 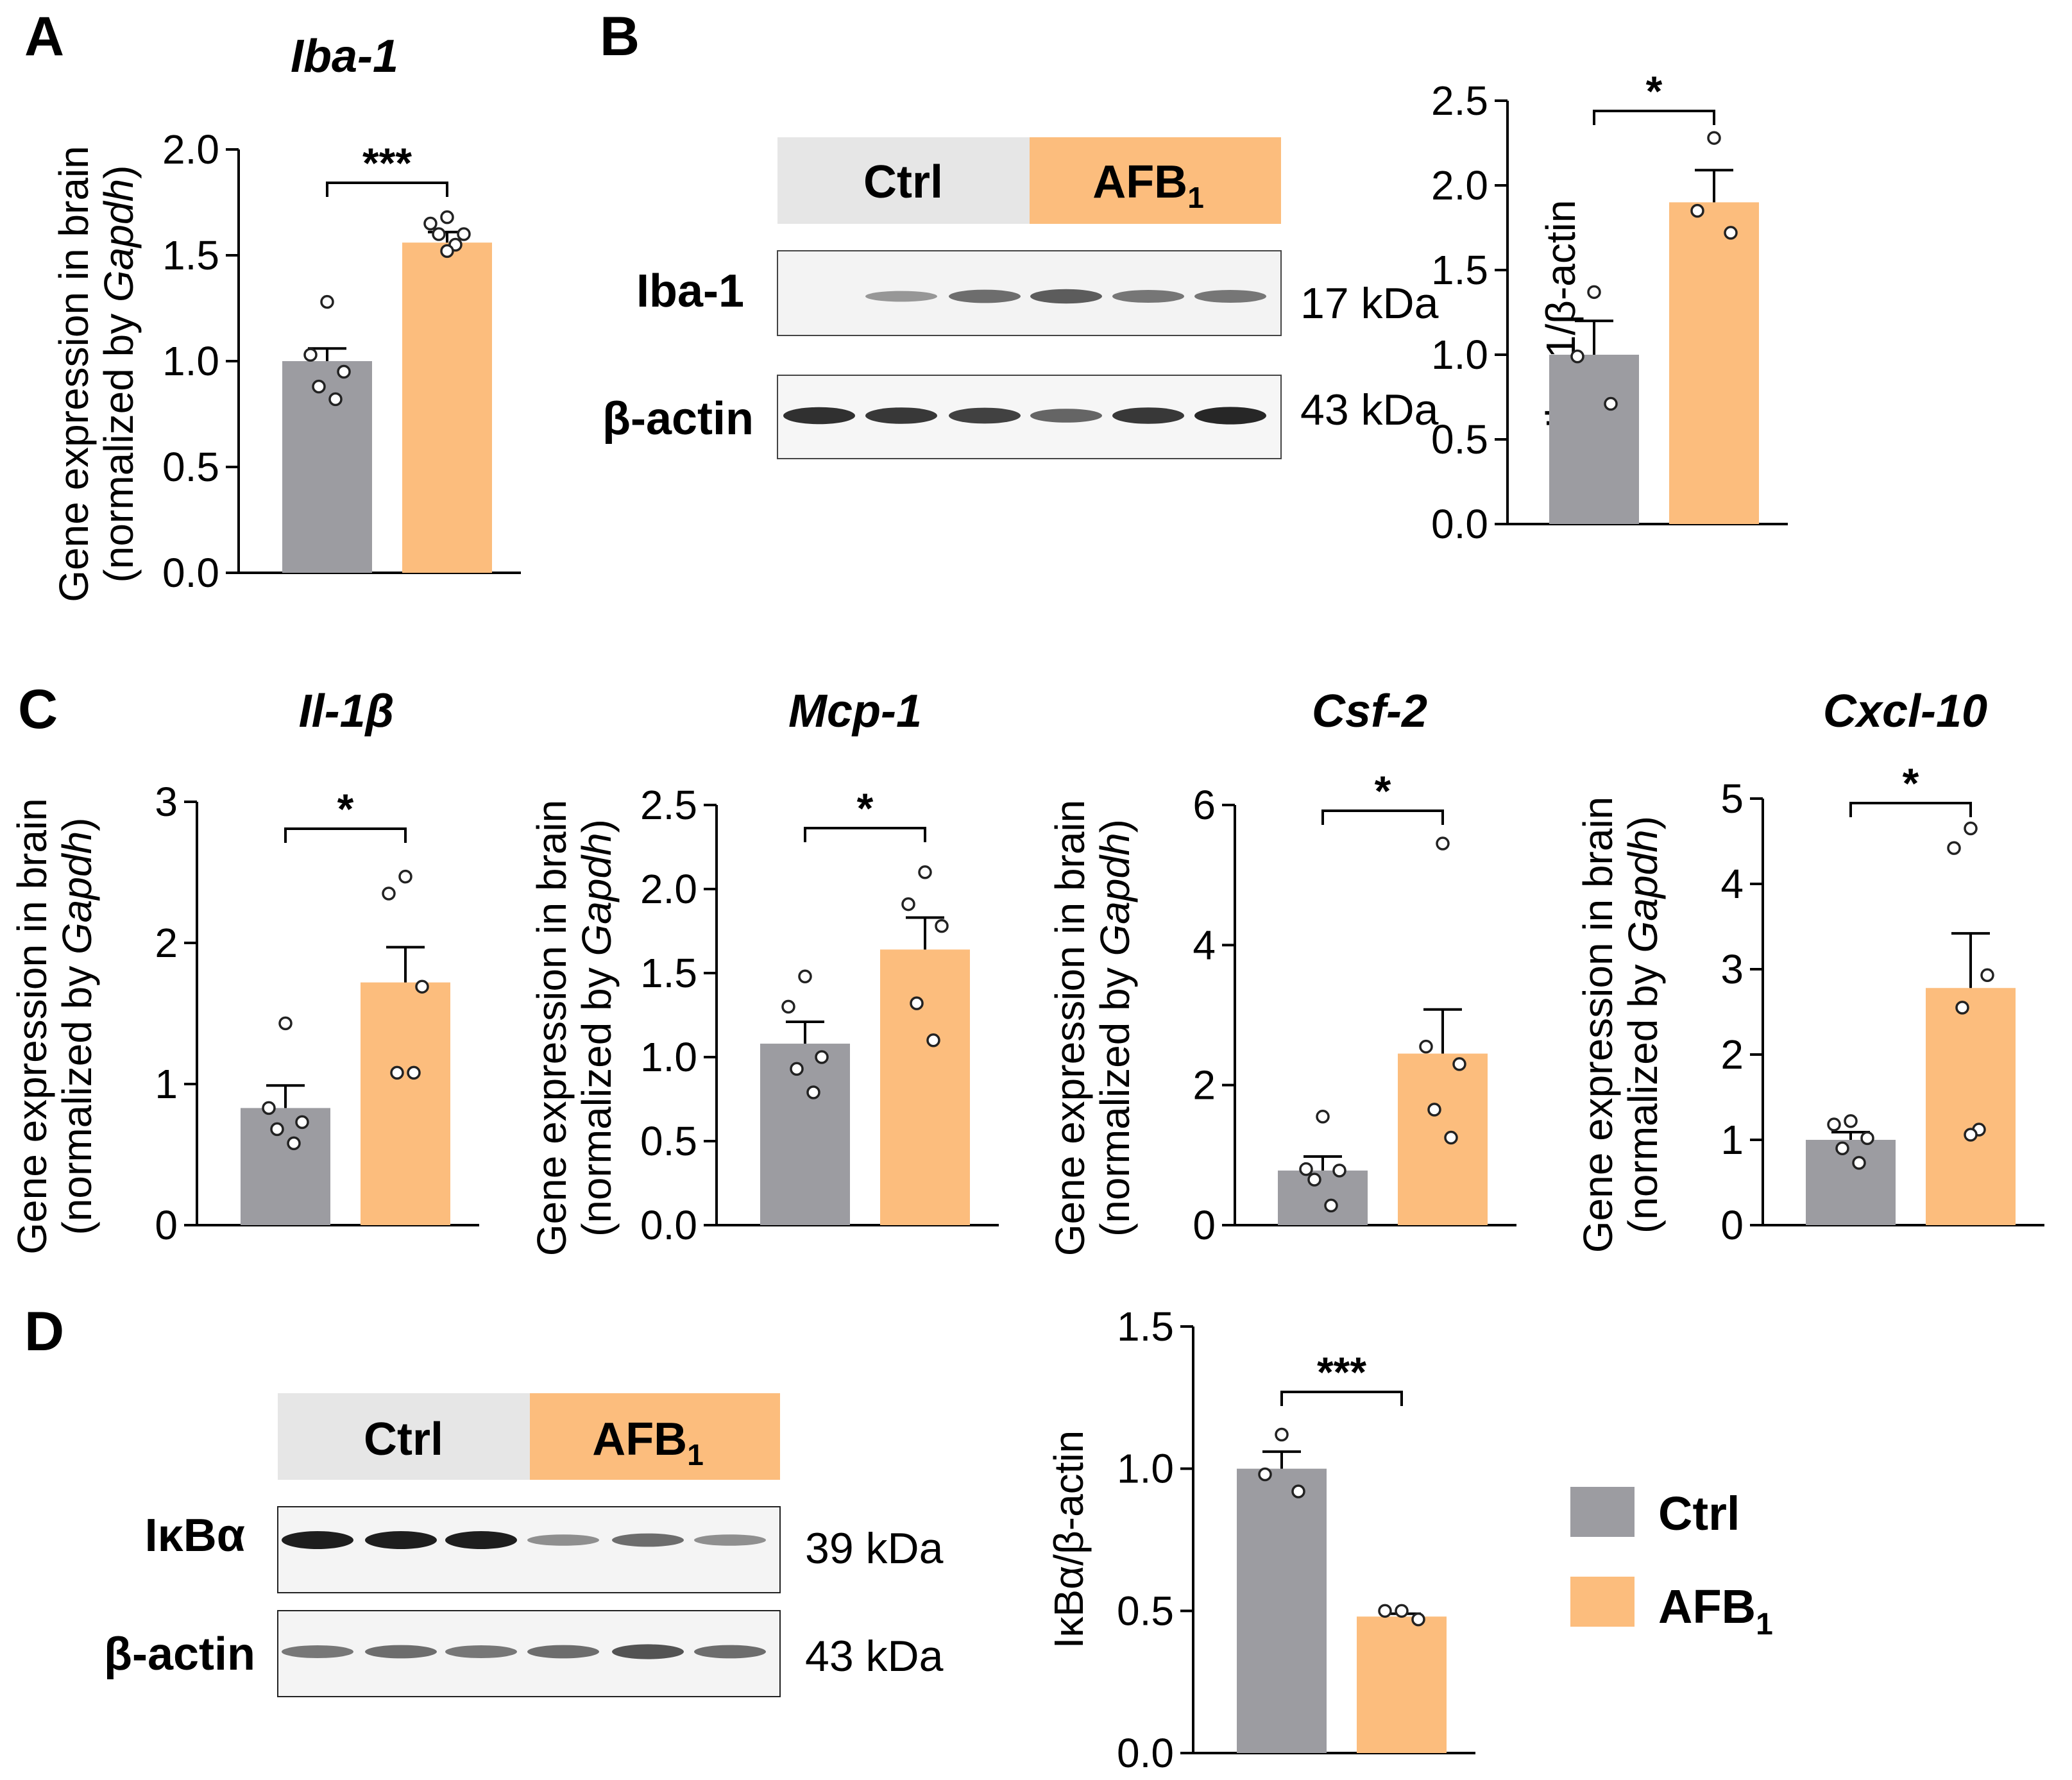 I want to click on panel-letter-a: A, so click(x=44, y=36).